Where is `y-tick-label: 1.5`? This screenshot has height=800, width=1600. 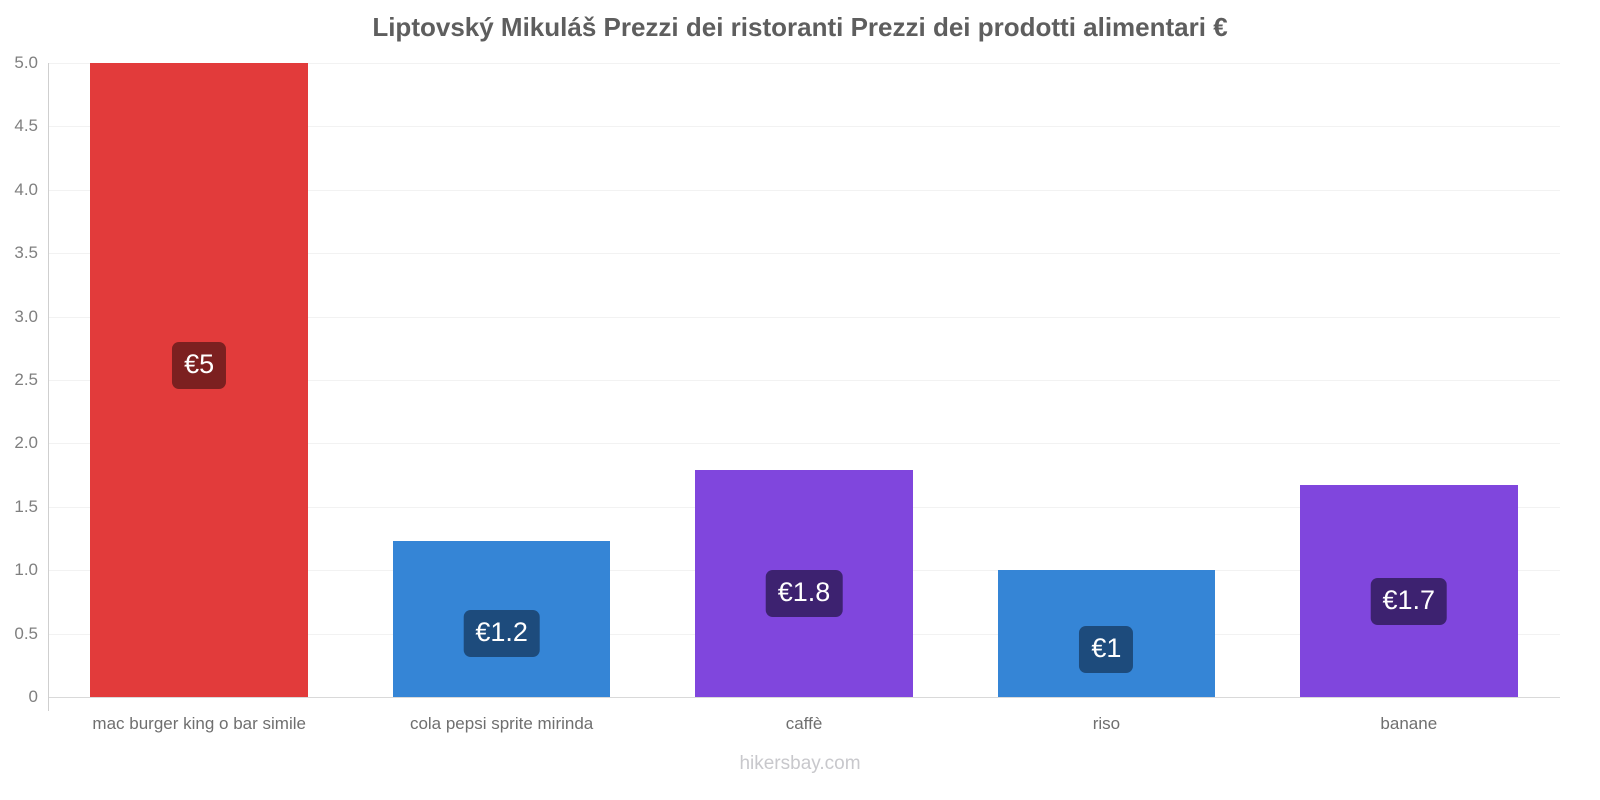
y-tick-label: 1.5 is located at coordinates (26, 506).